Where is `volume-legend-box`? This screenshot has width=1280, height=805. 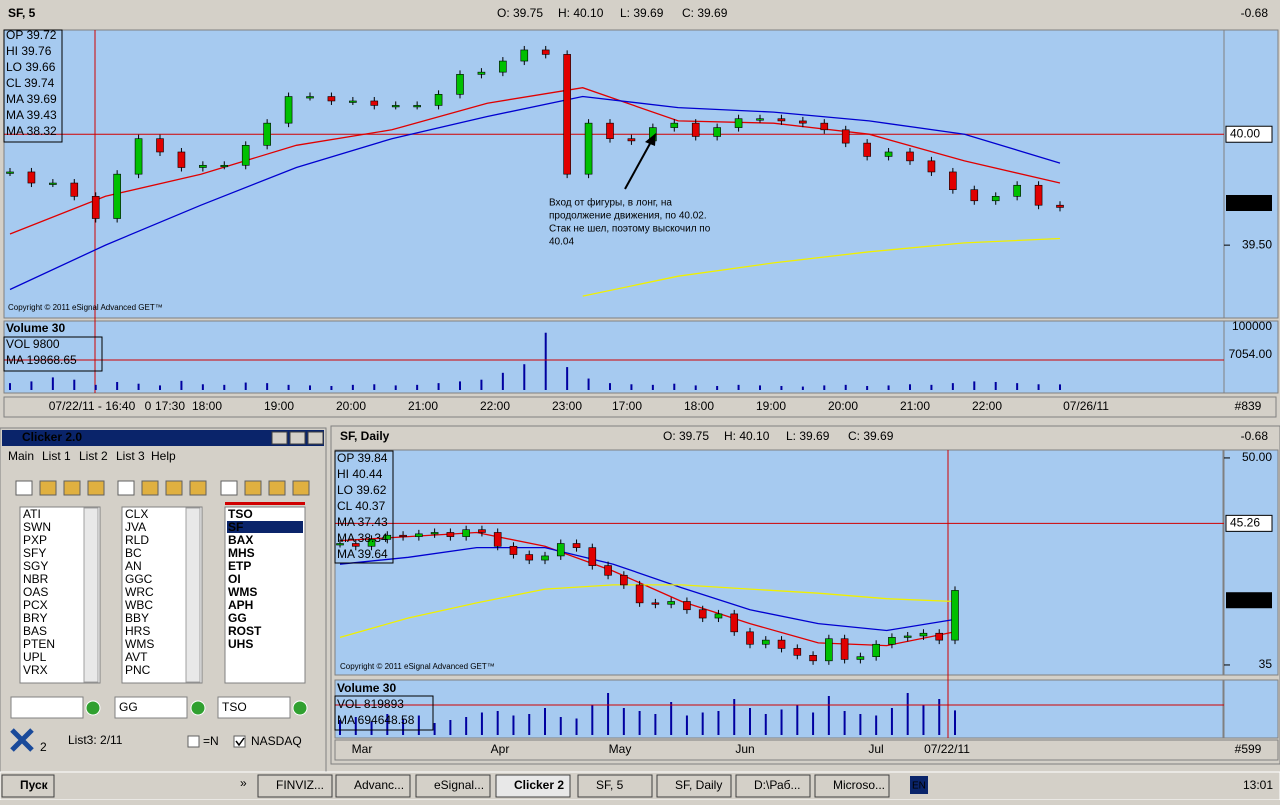 volume-legend-box is located at coordinates (53, 354).